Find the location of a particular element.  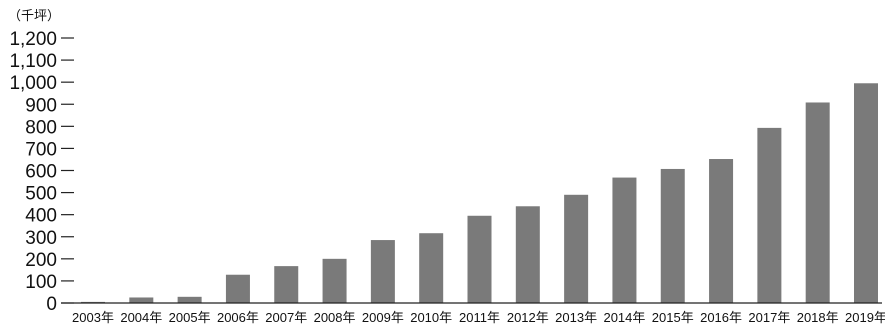

x-tick-label: 2008年 is located at coordinates (335, 317).